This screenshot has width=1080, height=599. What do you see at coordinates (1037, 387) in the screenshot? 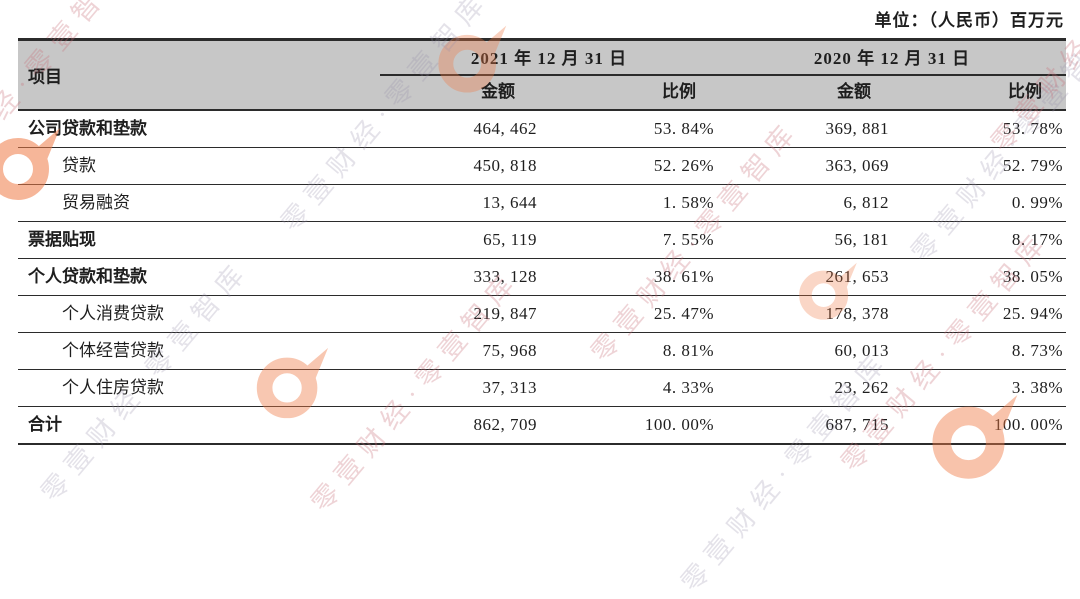
I see `ratio-cell: 3. 38%` at bounding box center [1037, 387].